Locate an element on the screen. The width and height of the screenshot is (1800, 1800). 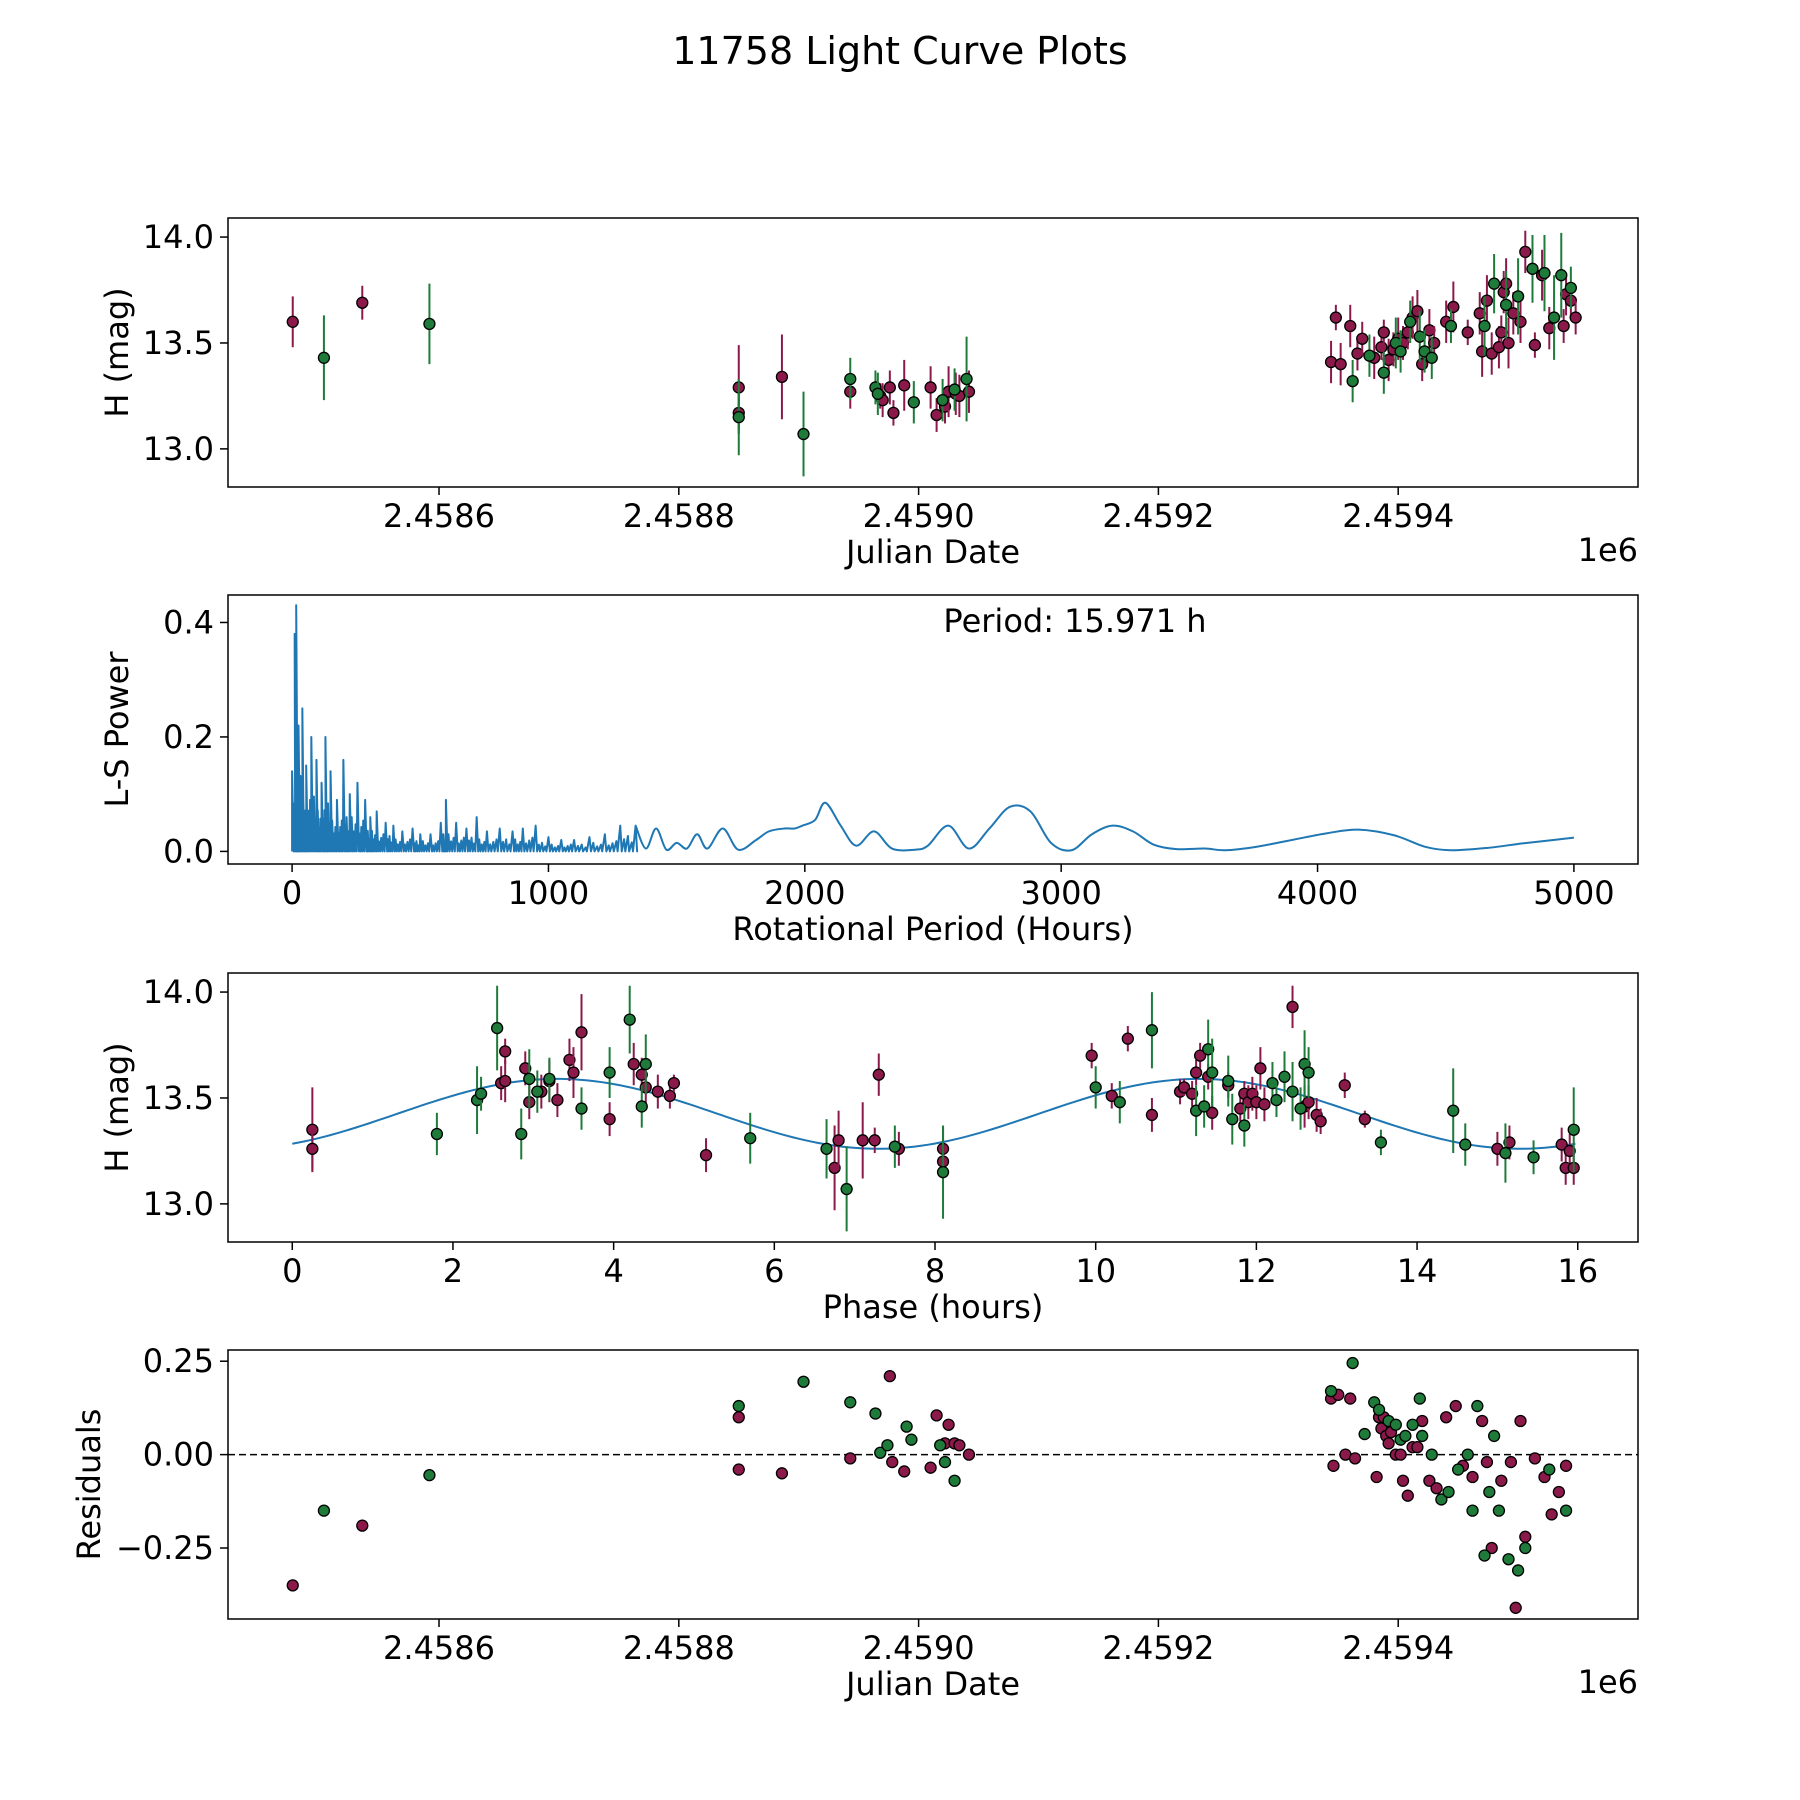
x-tick-label: 2.4594 is located at coordinates (1398, 1648).